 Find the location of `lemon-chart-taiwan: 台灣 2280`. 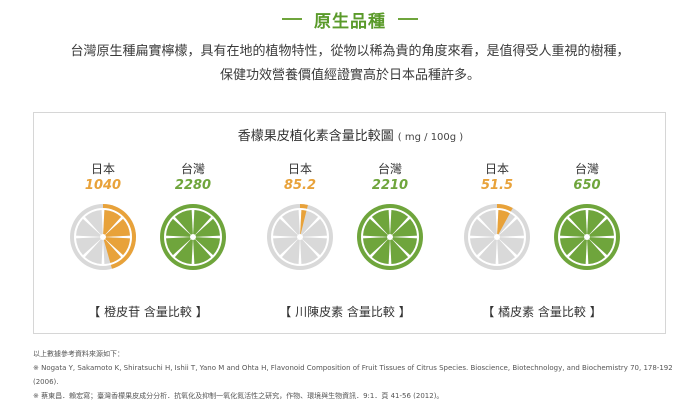

lemon-chart-taiwan: 台灣 2280 is located at coordinates (193, 218).